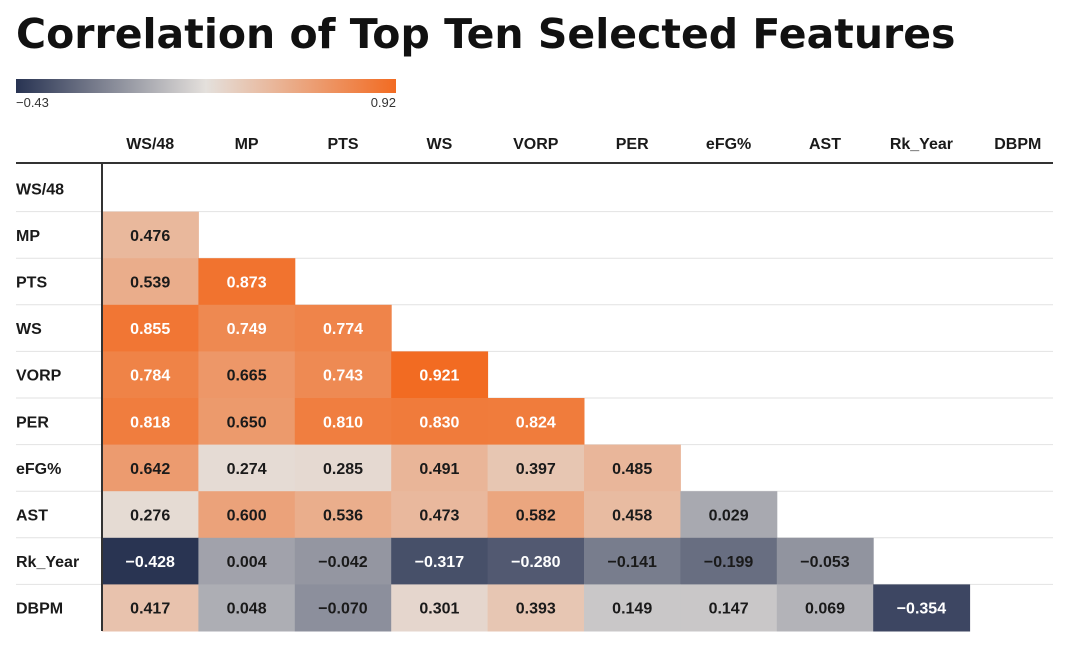 The height and width of the screenshot is (650, 1067). I want to click on row-label-5: PER, so click(32, 422).